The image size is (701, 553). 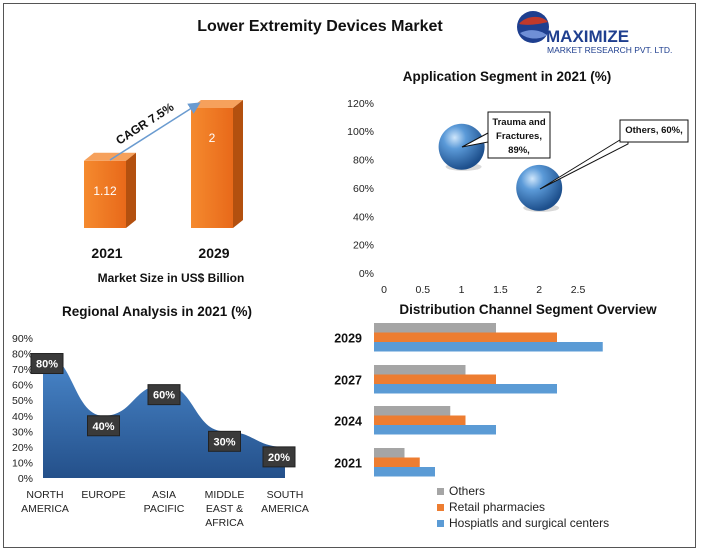 I want to click on x-tick-label: NORTH, so click(x=44, y=495).